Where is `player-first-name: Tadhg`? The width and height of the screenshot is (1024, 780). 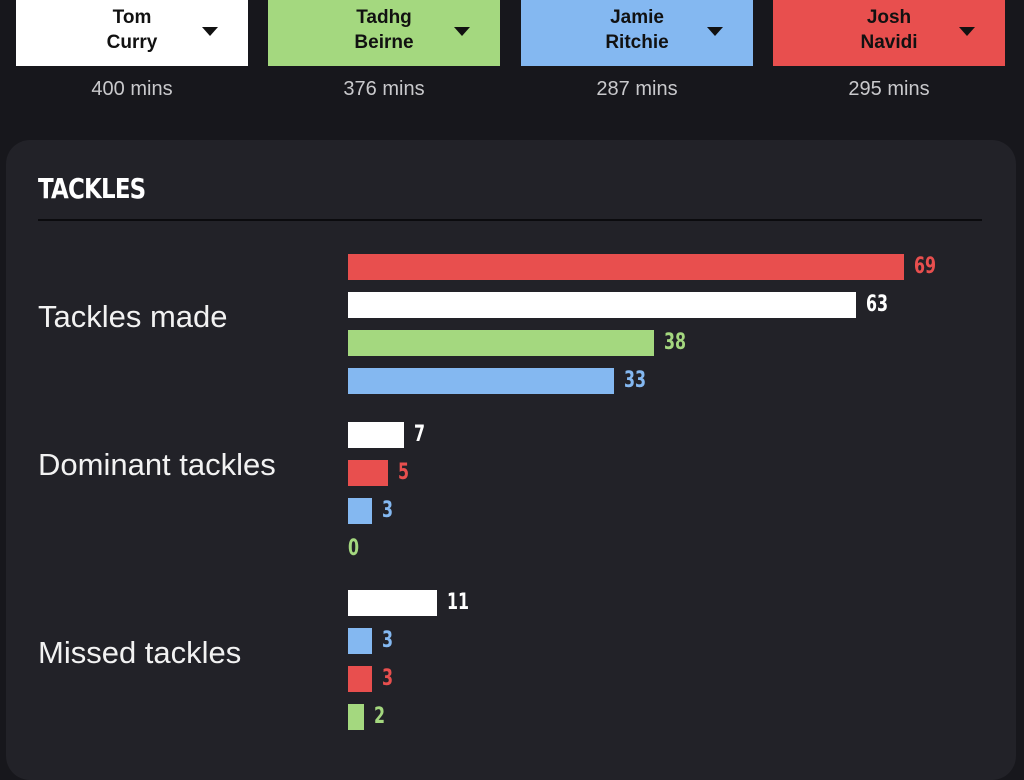 player-first-name: Tadhg is located at coordinates (384, 17).